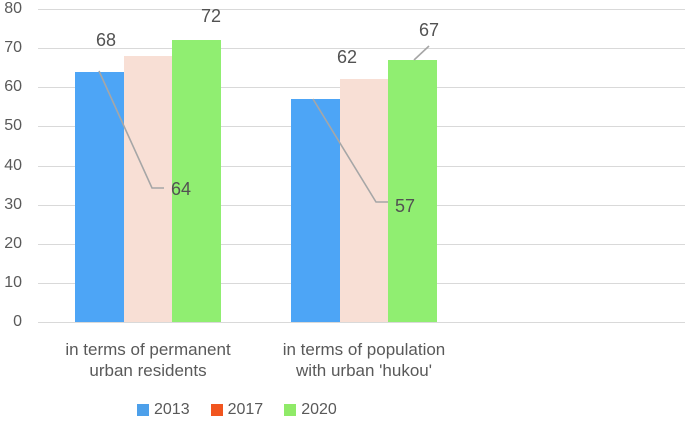 This screenshot has width=685, height=424. Describe the element at coordinates (13, 48) in the screenshot. I see `y-tick-label-70: 70` at that location.